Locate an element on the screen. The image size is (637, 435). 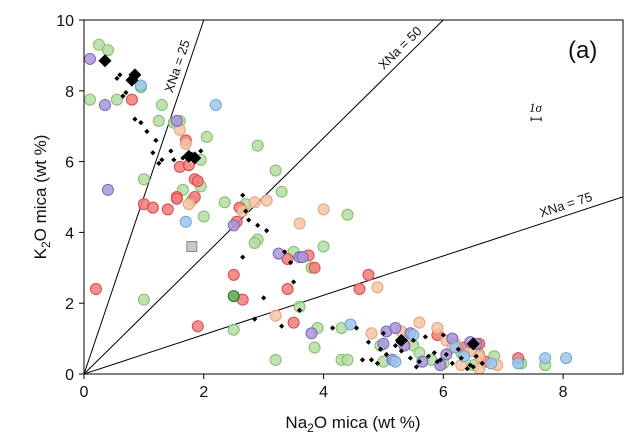
y-axis-ticks: 0 2 4 6 8 10 is located at coordinates (70, 198).